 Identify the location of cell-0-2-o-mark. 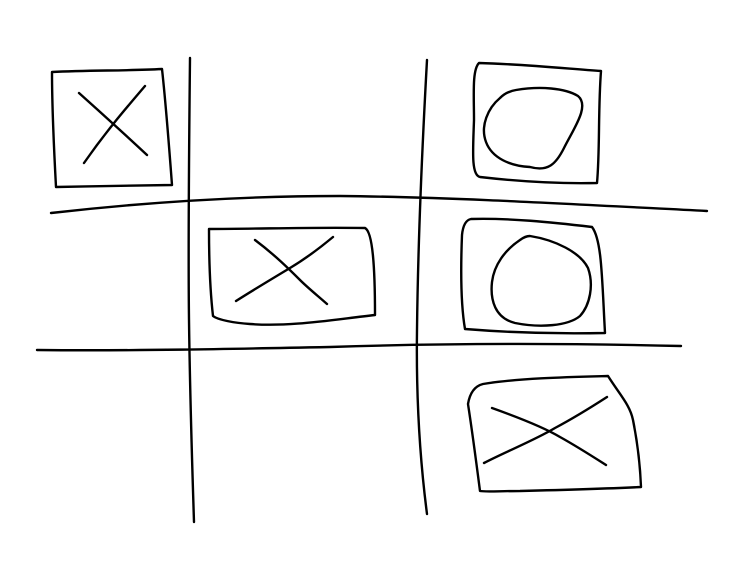
(533, 128).